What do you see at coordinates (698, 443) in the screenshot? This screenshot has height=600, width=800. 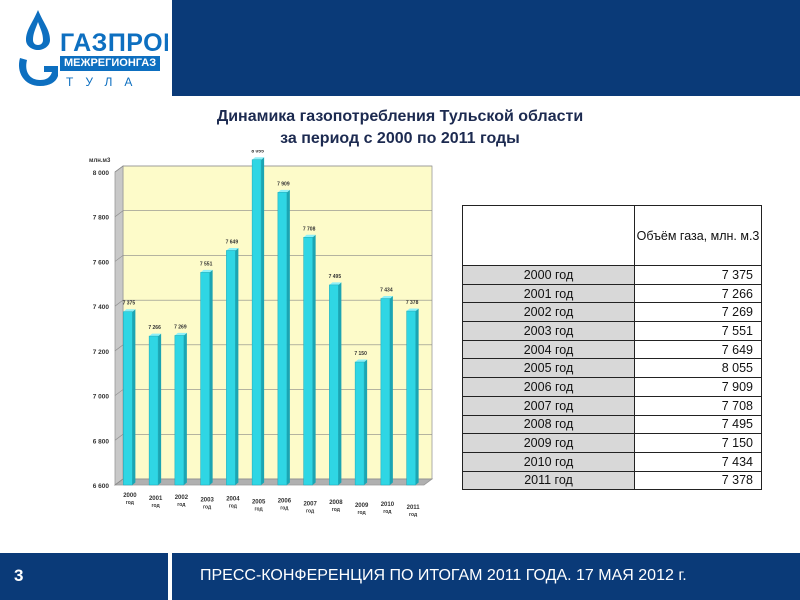 I see `table-cell-value: 7 150` at bounding box center [698, 443].